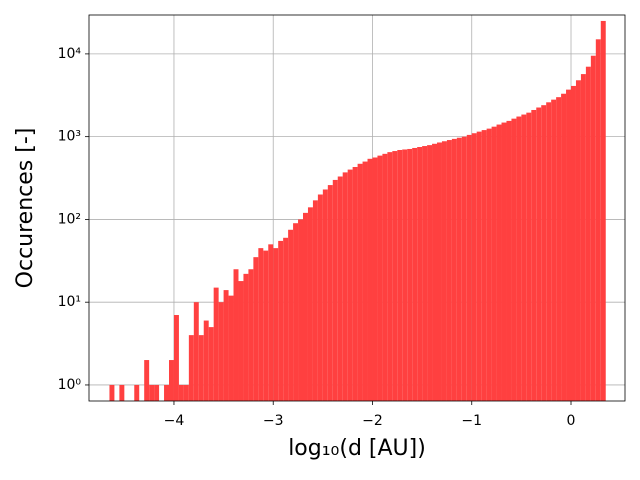  Describe the element at coordinates (471, 421) in the screenshot. I see `x-tick-label: −1` at that location.